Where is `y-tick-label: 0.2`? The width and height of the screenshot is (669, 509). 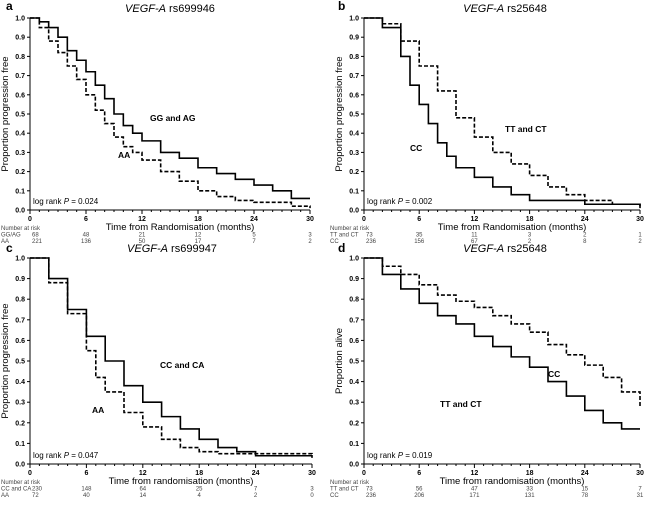
y-tick-label: 0.2 is located at coordinates (20, 423).